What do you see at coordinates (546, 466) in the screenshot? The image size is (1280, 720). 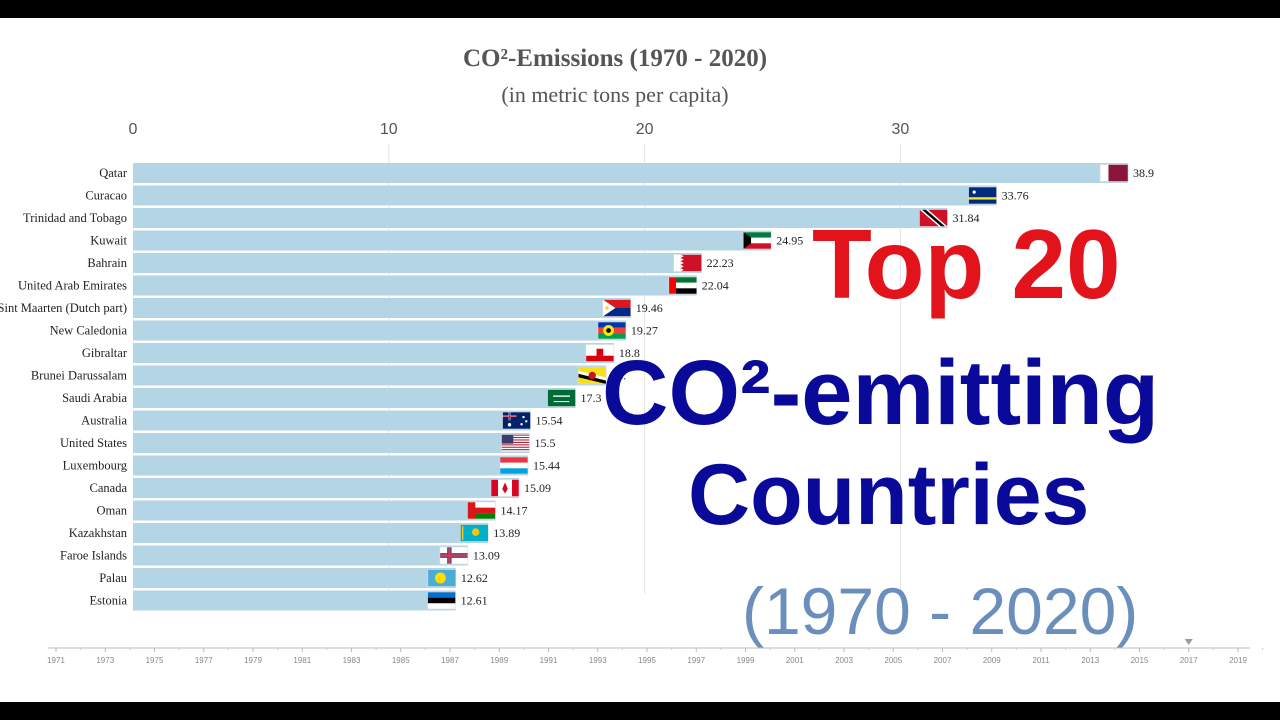 I see `value-label: 15.44` at bounding box center [546, 466].